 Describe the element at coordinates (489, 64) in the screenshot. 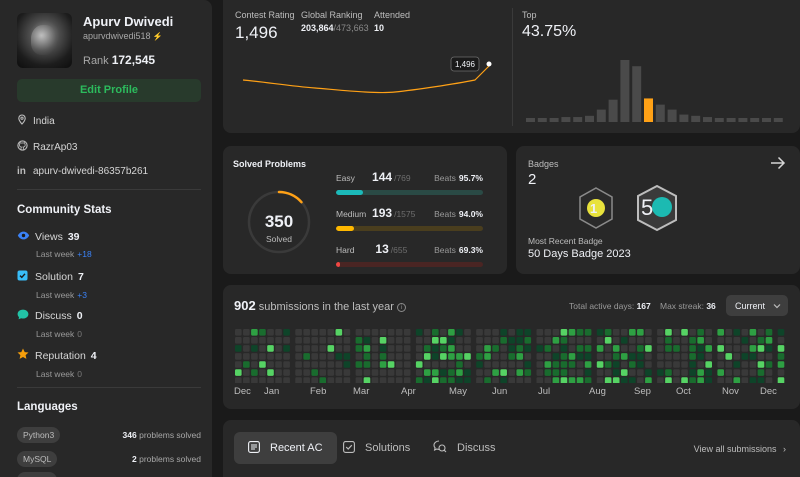

I see `rating-point` at that location.